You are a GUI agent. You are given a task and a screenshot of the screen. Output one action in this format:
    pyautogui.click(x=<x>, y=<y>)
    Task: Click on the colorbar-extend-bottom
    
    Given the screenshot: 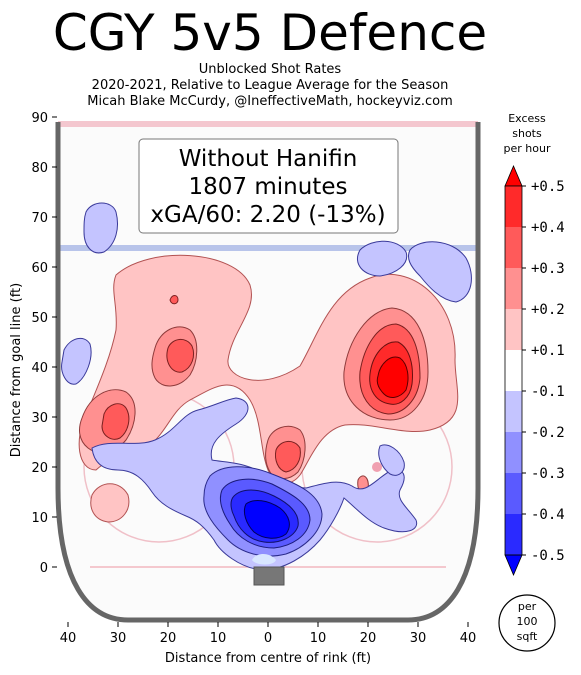 What is the action you would take?
    pyautogui.click(x=513, y=565)
    